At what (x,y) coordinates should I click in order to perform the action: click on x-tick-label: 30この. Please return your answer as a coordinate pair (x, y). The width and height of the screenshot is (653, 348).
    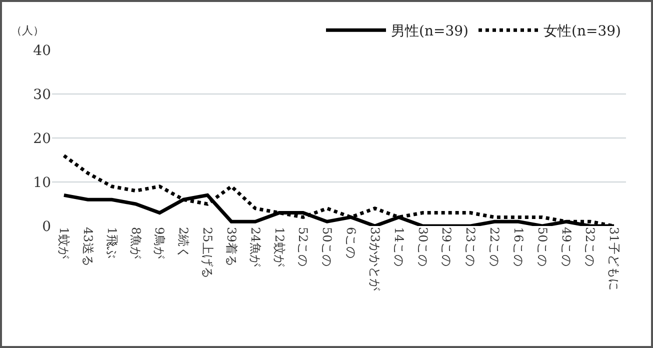
    Looking at the image, I should click on (423, 246).